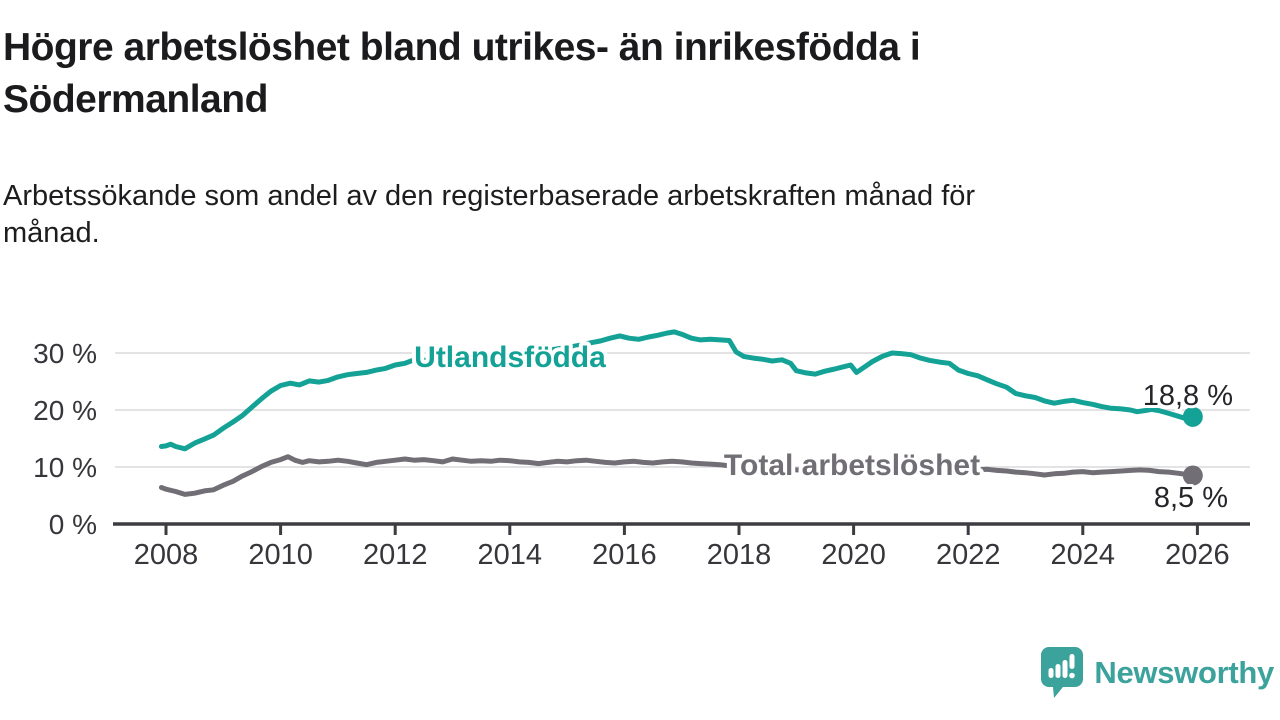 Image resolution: width=1280 pixels, height=720 pixels. I want to click on x-tick-label: 2022, so click(968, 555).